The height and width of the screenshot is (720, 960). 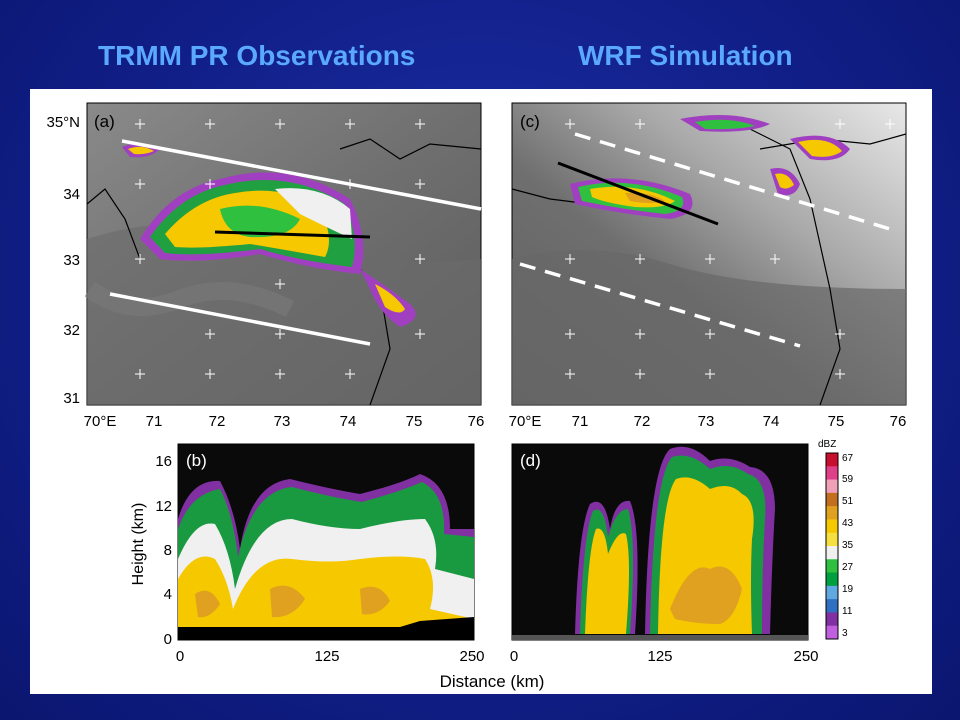 I want to click on section-panel-d: (d) 0 125 250, so click(x=664, y=554).